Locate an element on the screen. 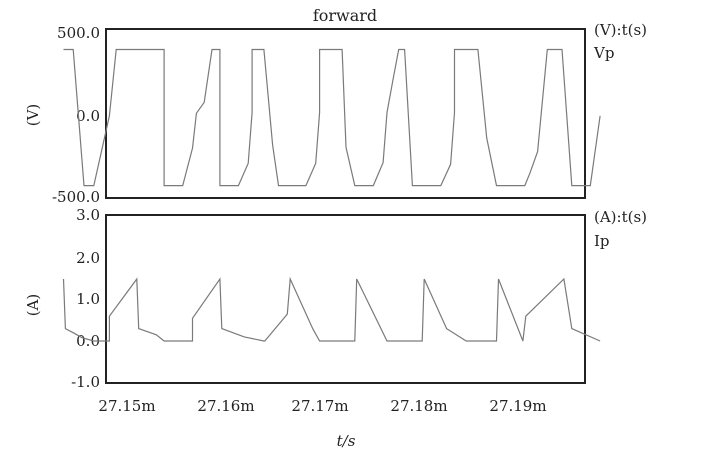 Image resolution: width=721 pixels, height=460 pixels. ip-trace is located at coordinates (331, 309).